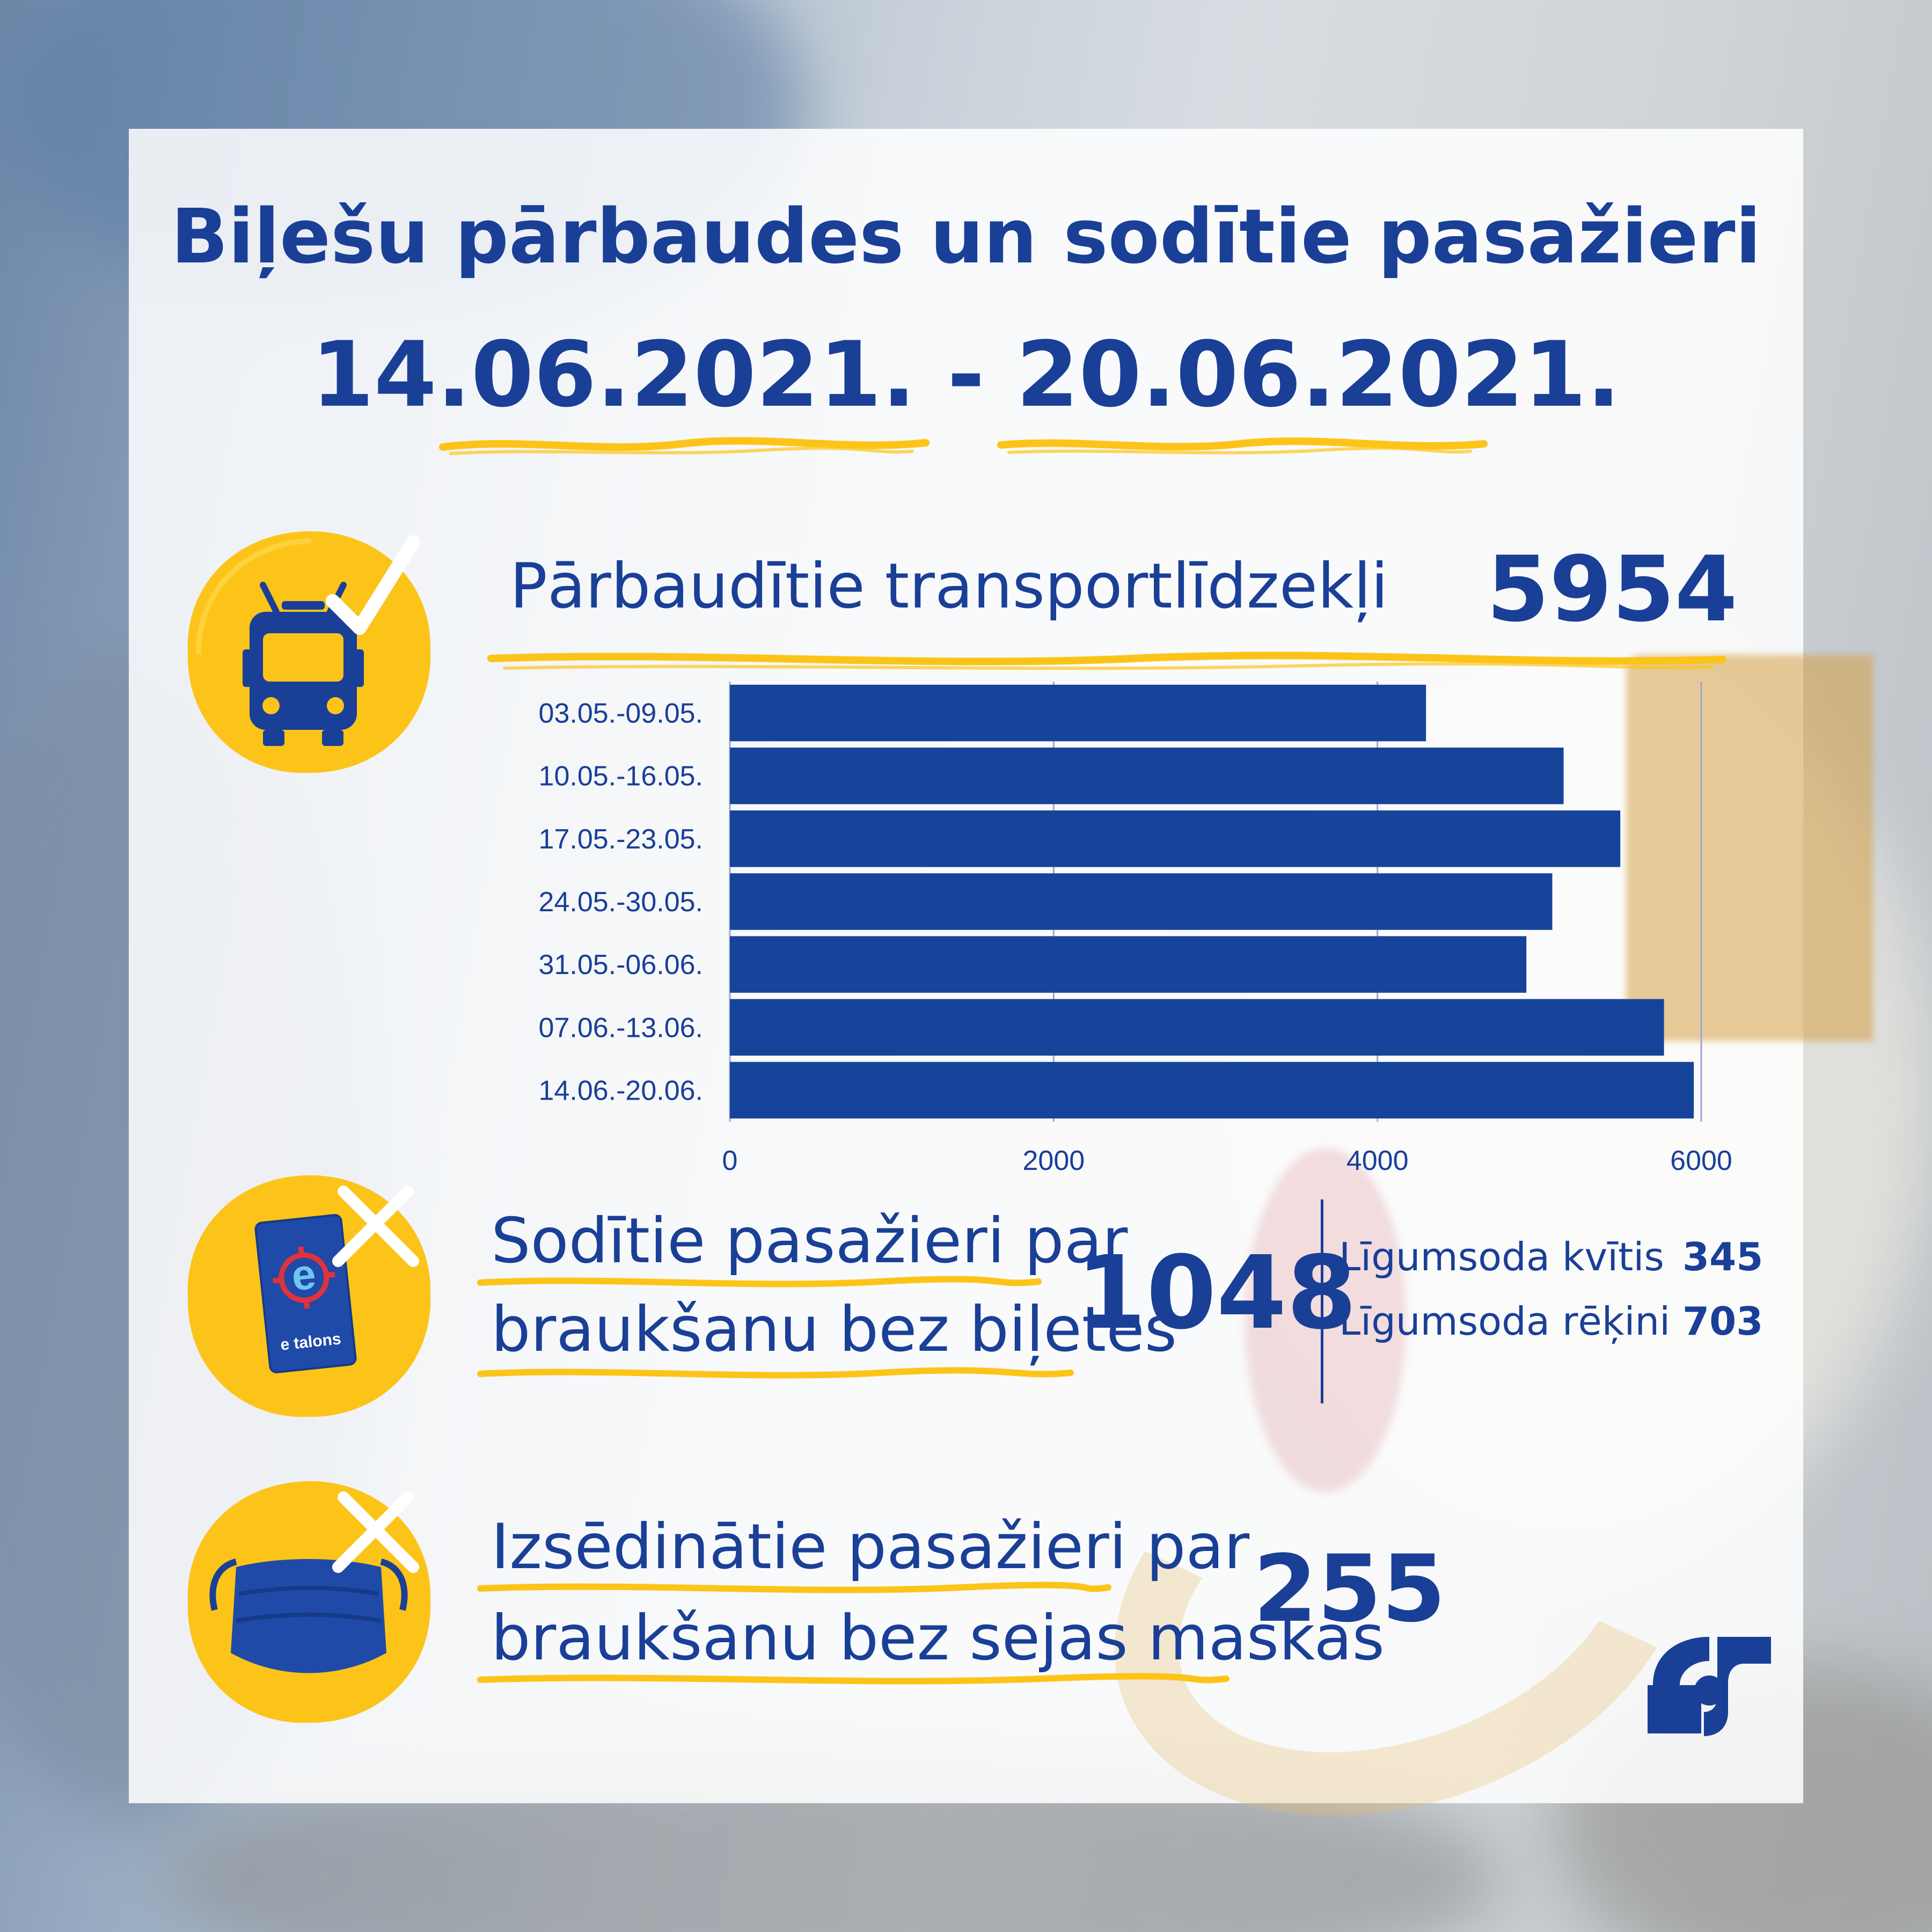 The width and height of the screenshot is (1932, 1932). Describe the element at coordinates (938, 1638) in the screenshot. I see `masks-label-line2: braukšanu bez sejas maskas` at that location.